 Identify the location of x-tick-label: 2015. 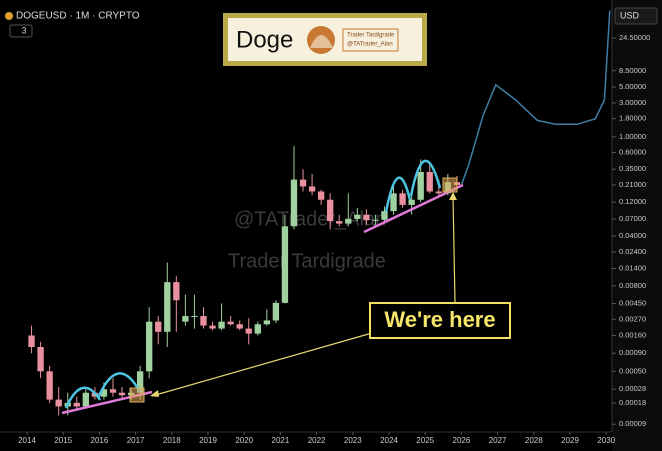
(63, 440).